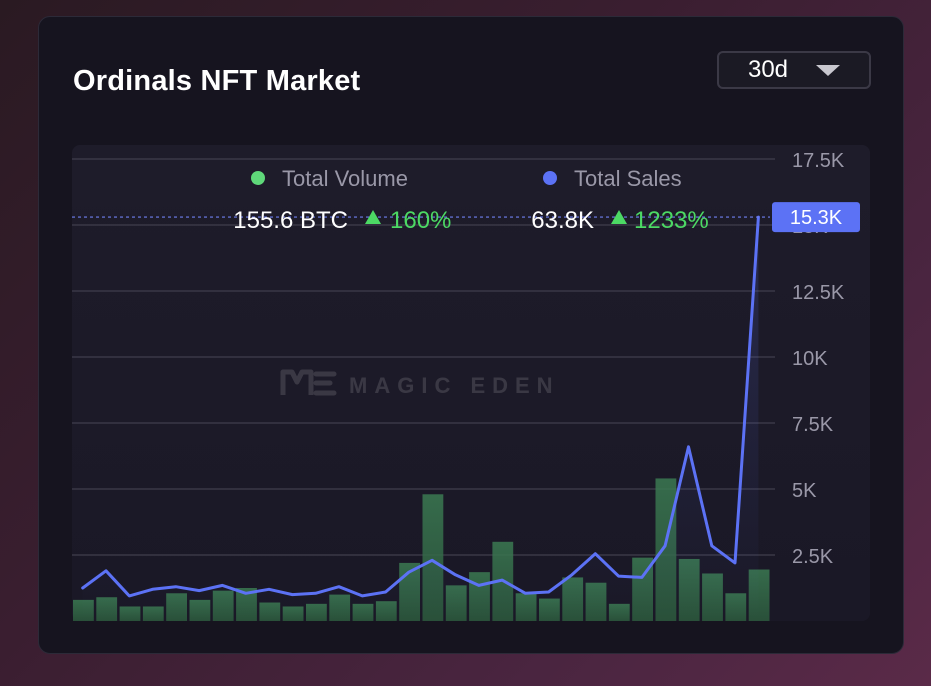 The image size is (931, 686). I want to click on chevron-down-icon, so click(828, 70).